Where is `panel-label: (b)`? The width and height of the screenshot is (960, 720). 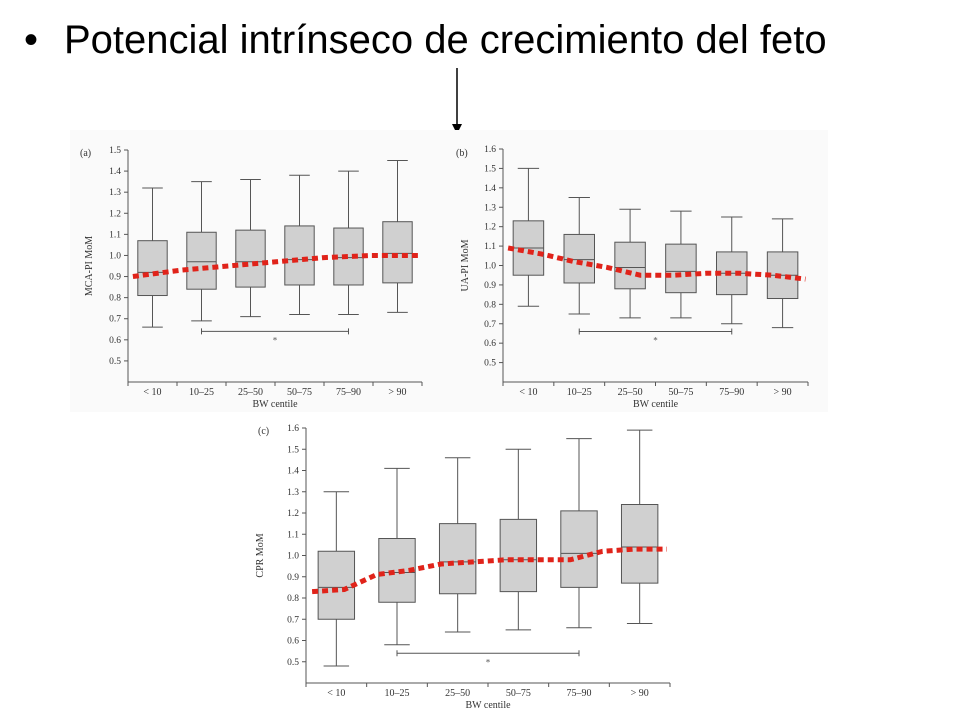 panel-label: (b) is located at coordinates (462, 153).